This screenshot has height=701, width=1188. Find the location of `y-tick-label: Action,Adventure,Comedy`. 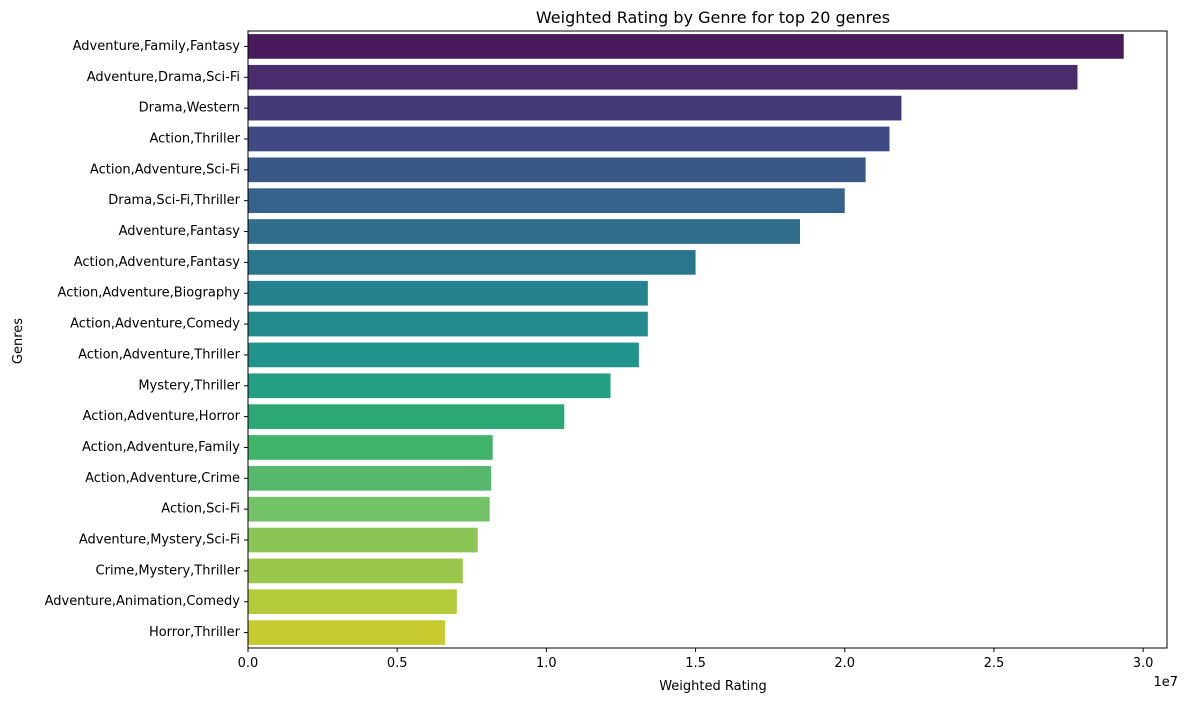

y-tick-label: Action,Adventure,Comedy is located at coordinates (155, 324).